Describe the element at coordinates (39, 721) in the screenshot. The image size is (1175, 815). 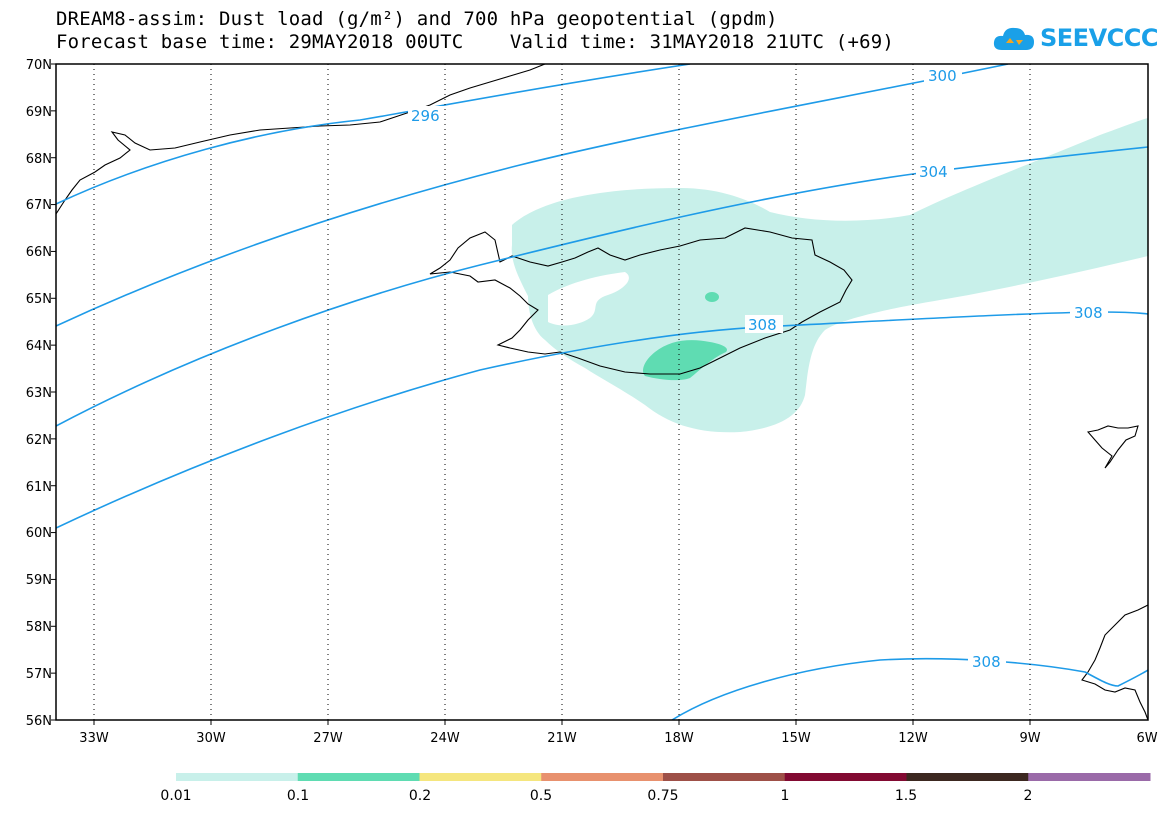
I see `lat-label: 56N` at that location.